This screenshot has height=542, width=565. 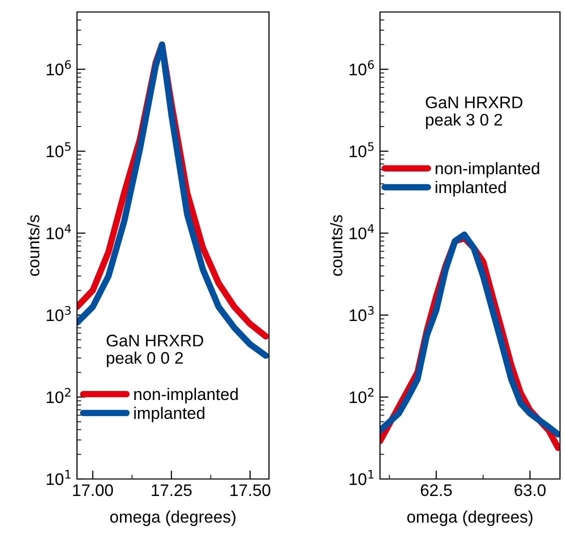 What do you see at coordinates (172, 490) in the screenshot?
I see `x-tick-label: 17.25` at bounding box center [172, 490].